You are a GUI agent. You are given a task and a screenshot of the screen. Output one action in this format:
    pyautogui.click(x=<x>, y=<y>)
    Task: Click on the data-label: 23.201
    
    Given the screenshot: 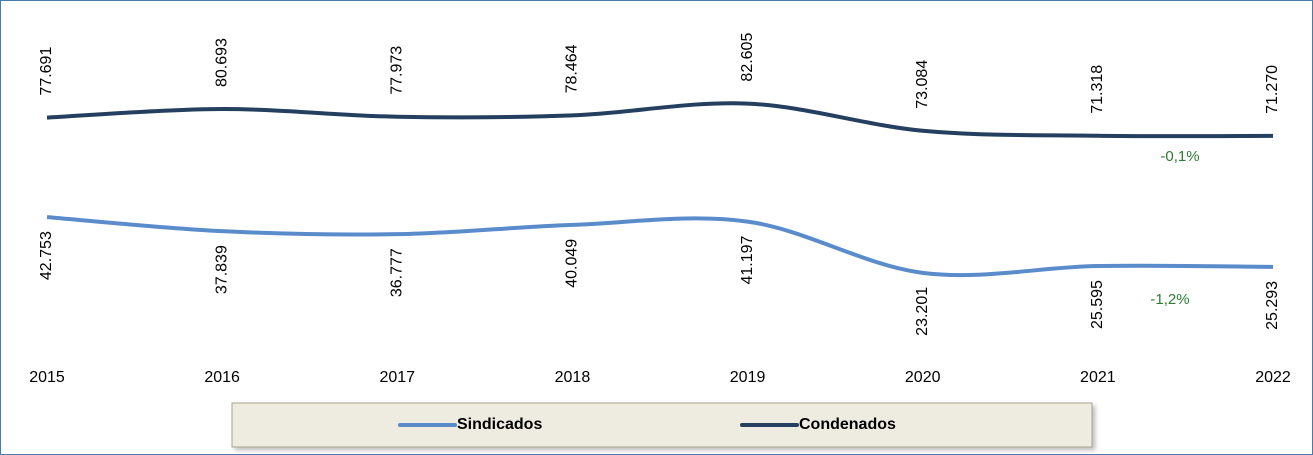 What is the action you would take?
    pyautogui.click(x=922, y=311)
    